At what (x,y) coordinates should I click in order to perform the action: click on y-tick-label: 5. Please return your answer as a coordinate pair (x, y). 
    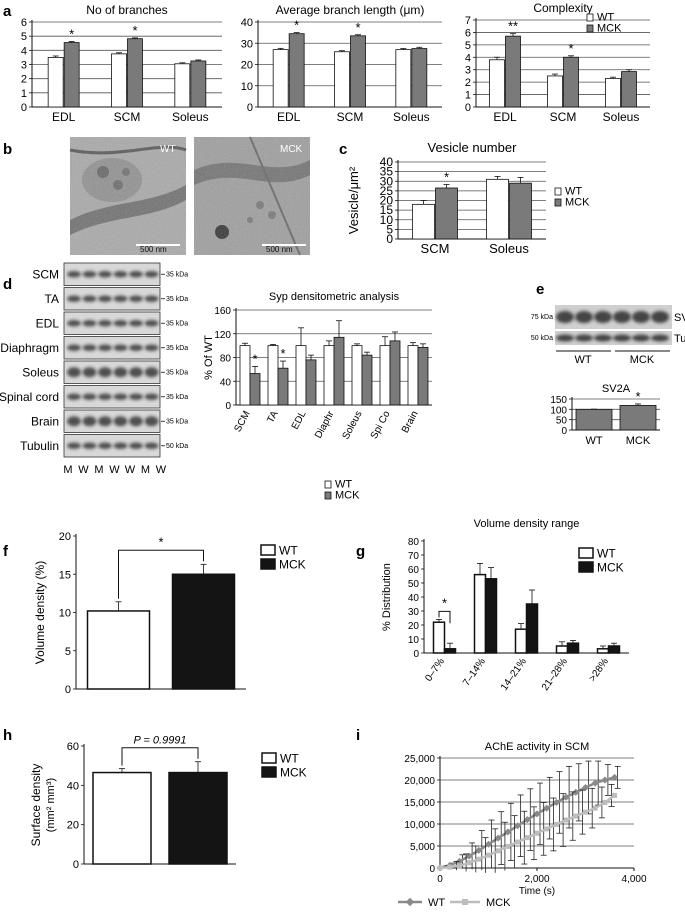
    Looking at the image, I should click on (68, 652).